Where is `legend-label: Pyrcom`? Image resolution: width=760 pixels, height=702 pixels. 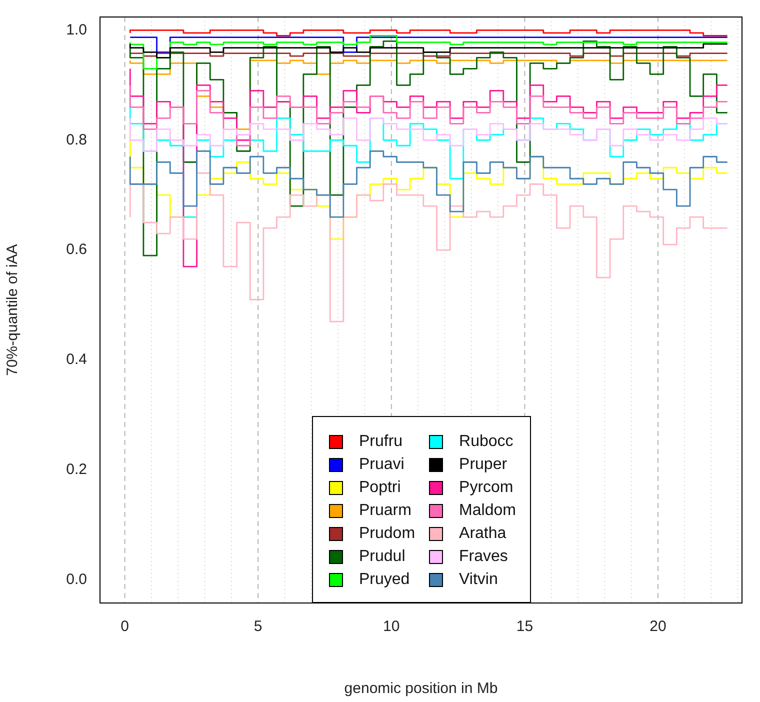 legend-label: Pyrcom is located at coordinates (486, 487).